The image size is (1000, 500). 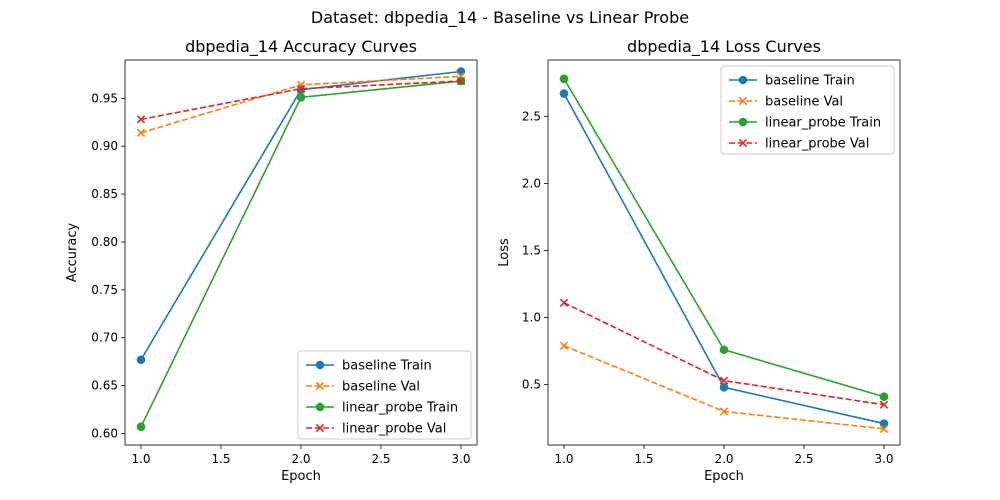 I want to click on loss-legend-baseline-train-marker, so click(x=743, y=80).